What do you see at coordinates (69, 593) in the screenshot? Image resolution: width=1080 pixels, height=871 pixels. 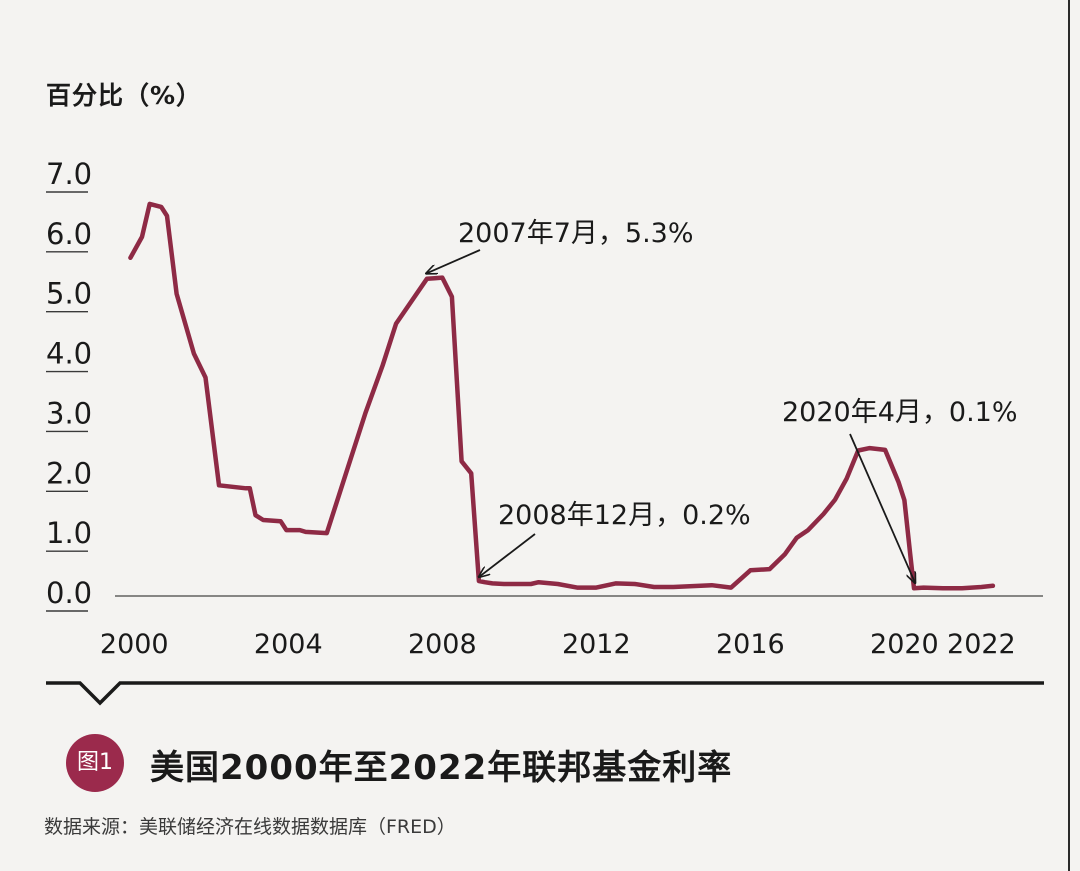 I see `y-tick-label: 0.0` at bounding box center [69, 593].